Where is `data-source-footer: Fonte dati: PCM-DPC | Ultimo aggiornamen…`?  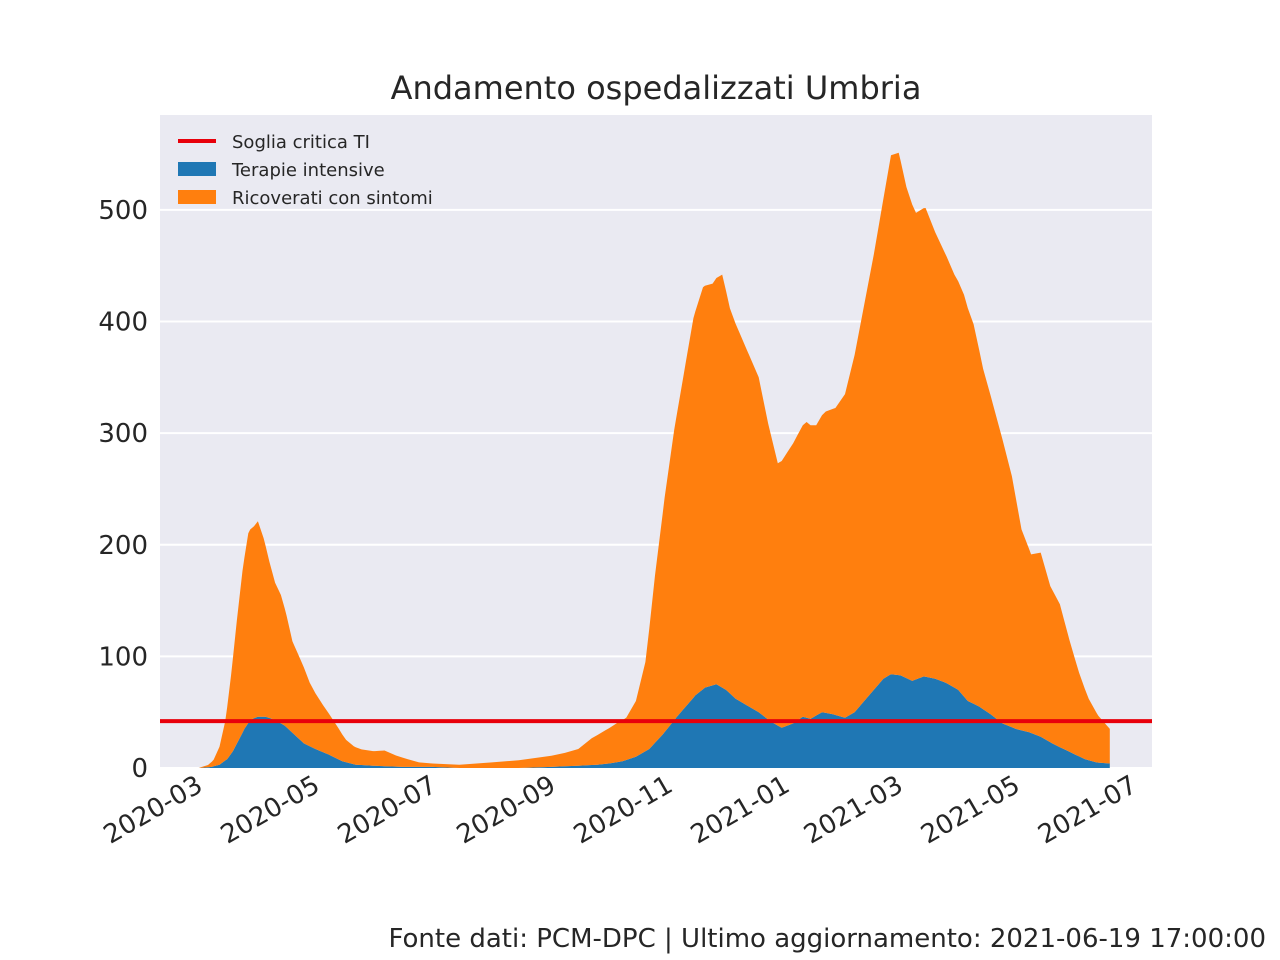 data-source-footer: Fonte dati: PCM-DPC | Ultimo aggiornamen… is located at coordinates (827, 939).